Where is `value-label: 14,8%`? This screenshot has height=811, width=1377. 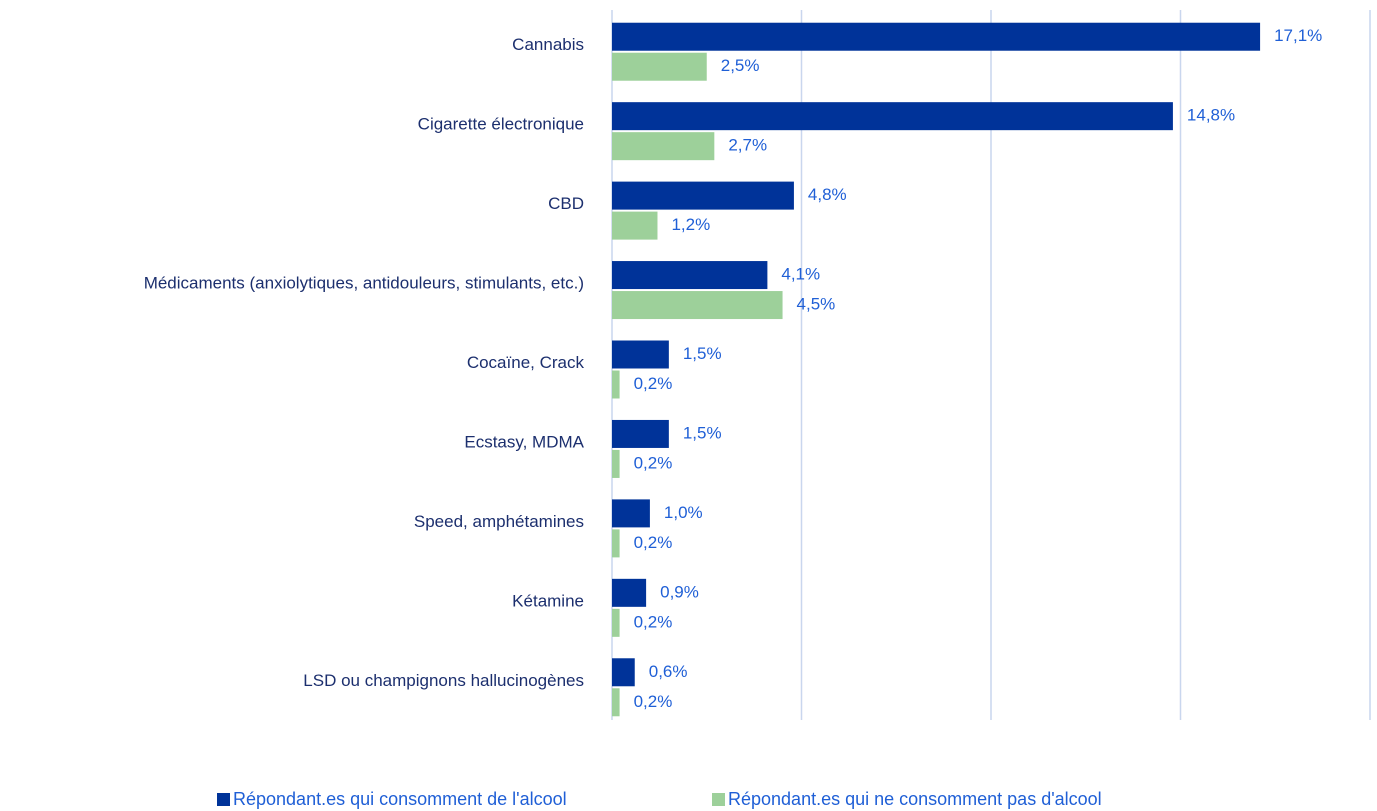
value-label: 14,8% is located at coordinates (1211, 115).